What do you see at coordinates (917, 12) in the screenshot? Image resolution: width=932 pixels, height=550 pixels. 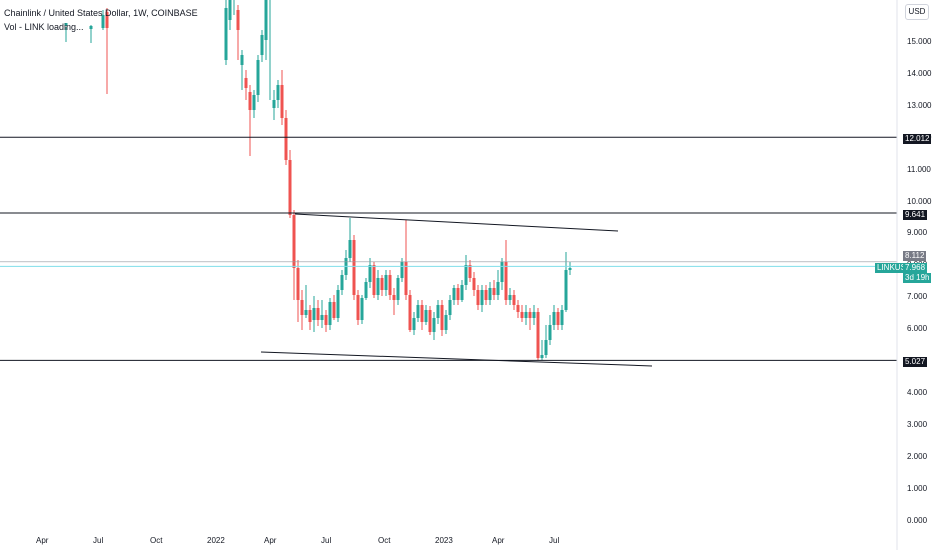 I see `currency-button: USD` at bounding box center [917, 12].